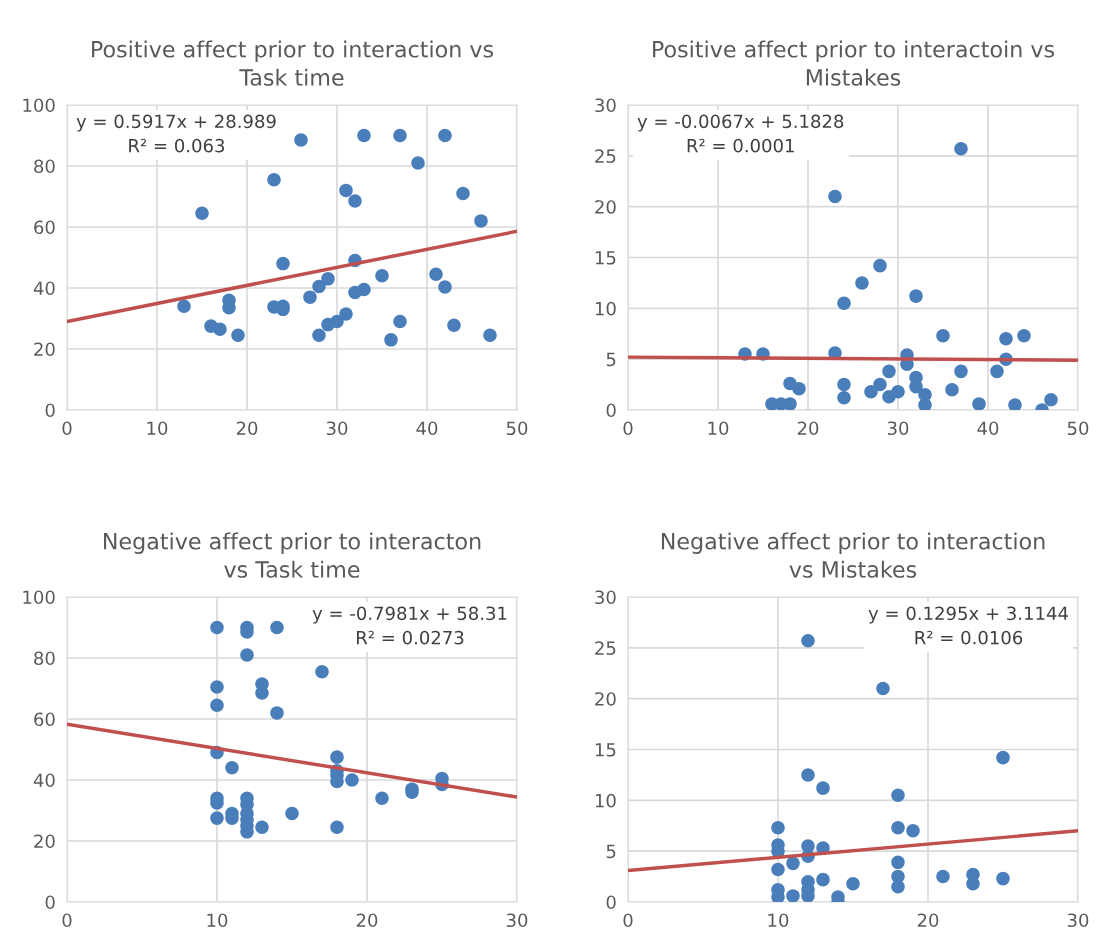 The image size is (1110, 946). What do you see at coordinates (854, 63) in the screenshot?
I see `chart-title: Positive affect prior to interactoin vs Mistakes` at bounding box center [854, 63].